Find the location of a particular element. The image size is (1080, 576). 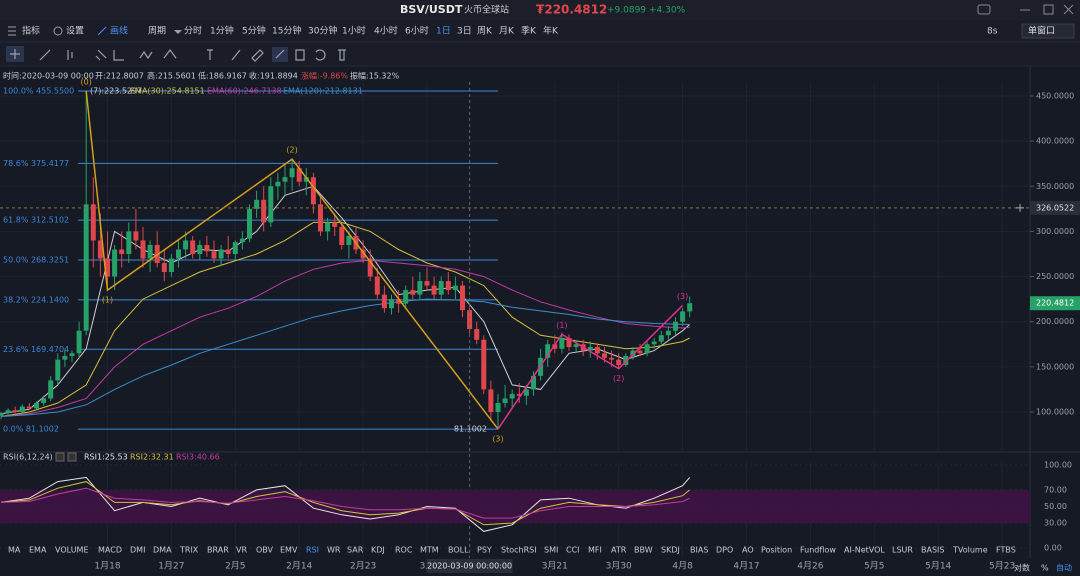

tool-text is located at coordinates (210, 54).